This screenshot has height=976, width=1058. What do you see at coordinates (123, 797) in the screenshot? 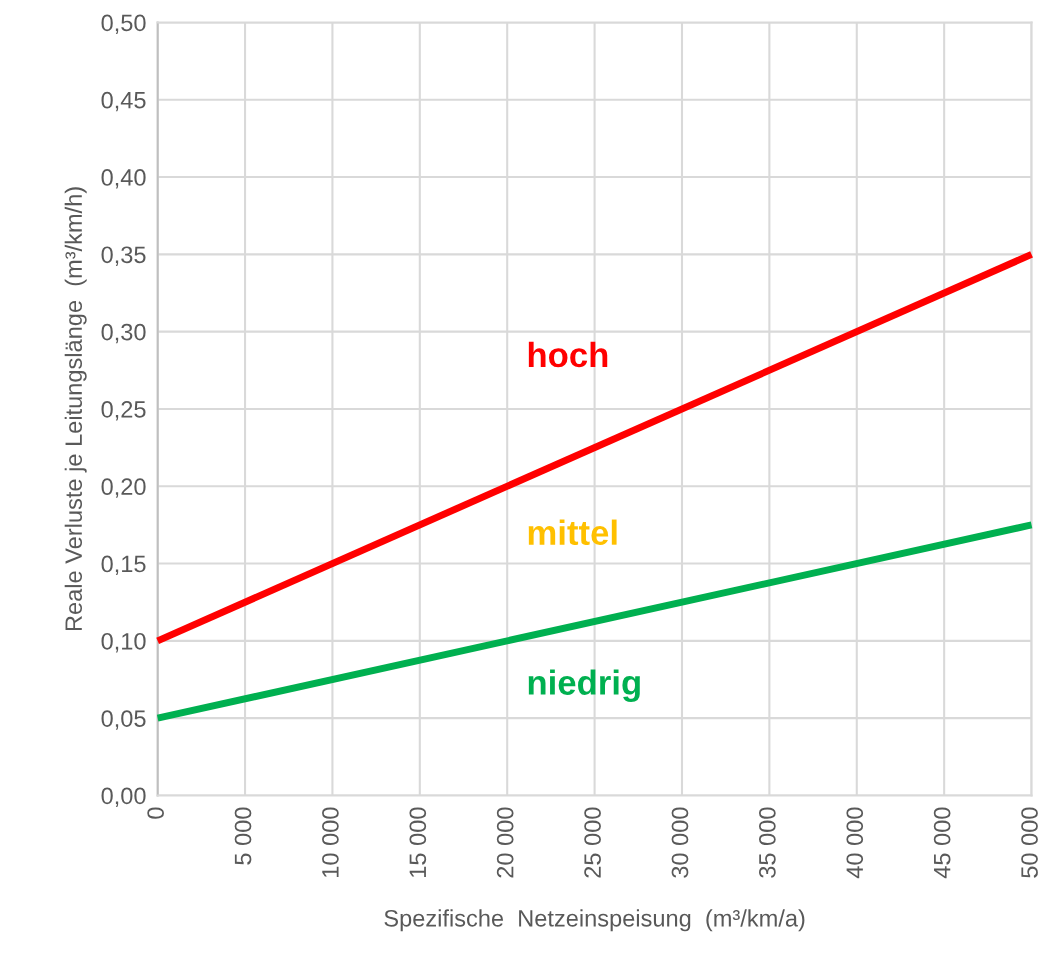
I see `y-tick-label: 0,00` at bounding box center [123, 797].